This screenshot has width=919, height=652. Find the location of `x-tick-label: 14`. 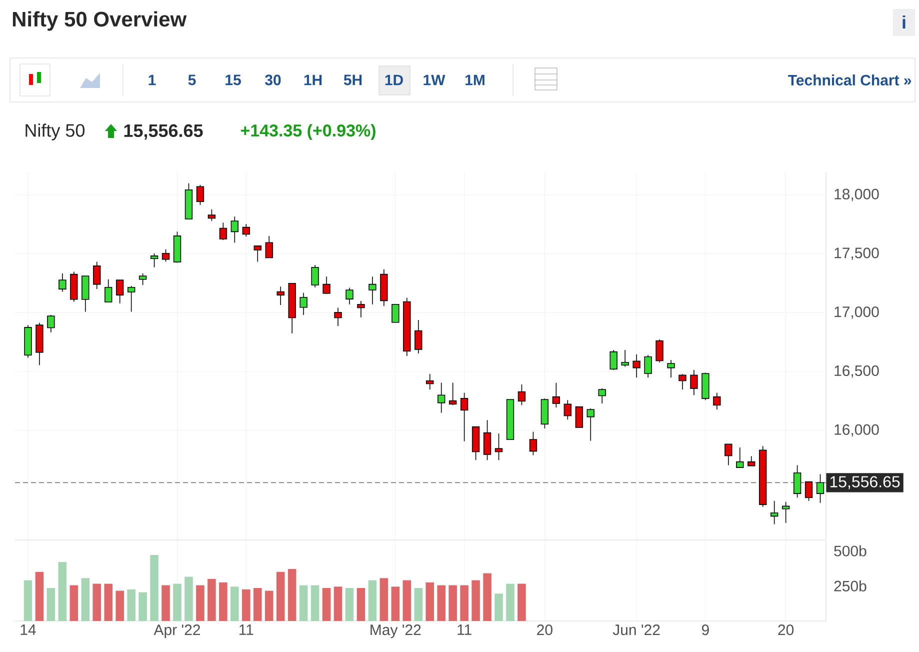

x-tick-label: 14 is located at coordinates (28, 629).